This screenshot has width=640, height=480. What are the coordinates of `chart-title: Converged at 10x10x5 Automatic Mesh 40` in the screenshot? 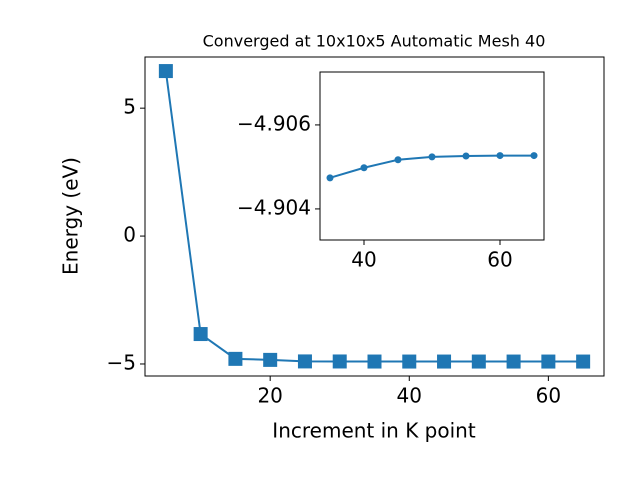 It's located at (374, 41).